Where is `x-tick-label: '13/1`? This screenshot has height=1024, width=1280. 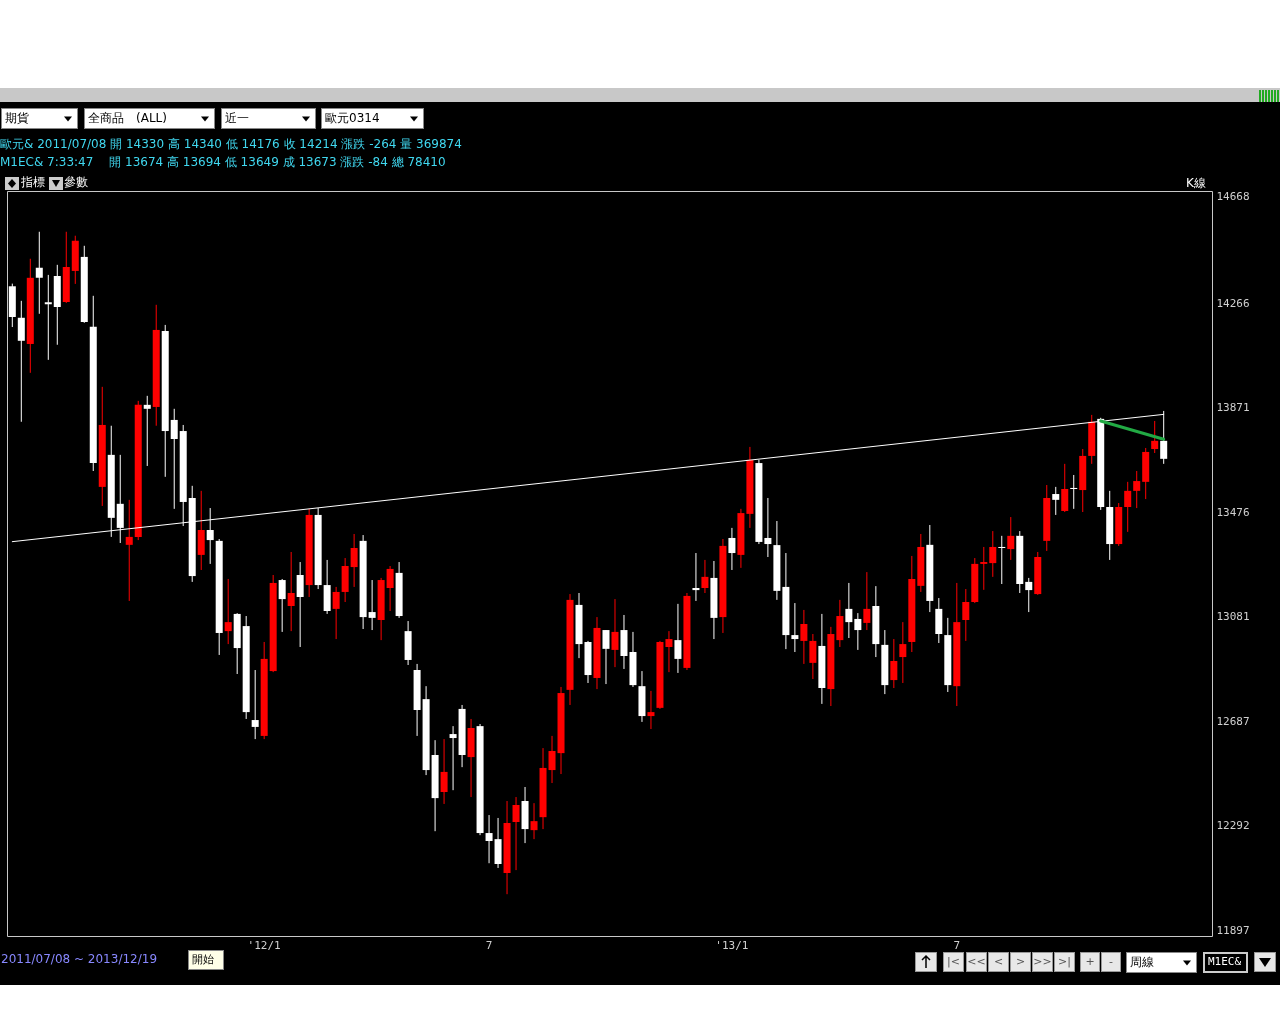 x-tick-label: '13/1 is located at coordinates (732, 945).